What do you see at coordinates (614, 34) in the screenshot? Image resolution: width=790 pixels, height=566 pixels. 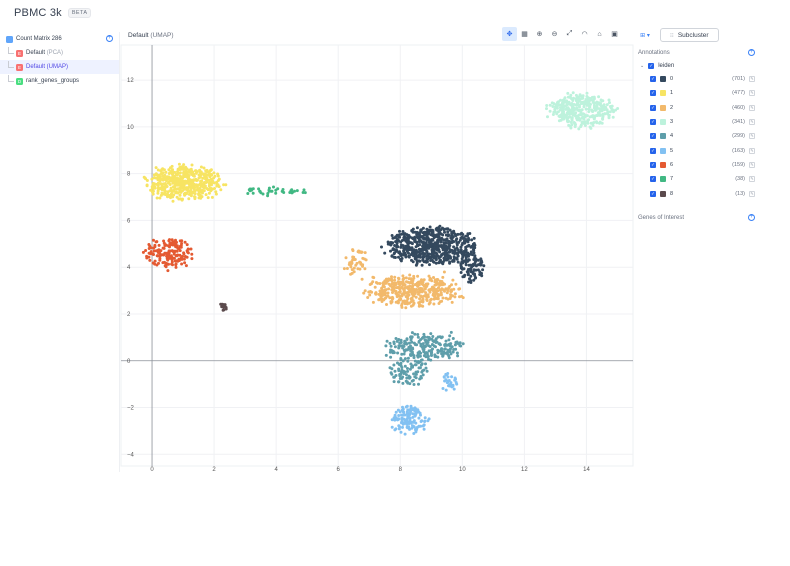 I see `camera-icon: ▣` at bounding box center [614, 34].